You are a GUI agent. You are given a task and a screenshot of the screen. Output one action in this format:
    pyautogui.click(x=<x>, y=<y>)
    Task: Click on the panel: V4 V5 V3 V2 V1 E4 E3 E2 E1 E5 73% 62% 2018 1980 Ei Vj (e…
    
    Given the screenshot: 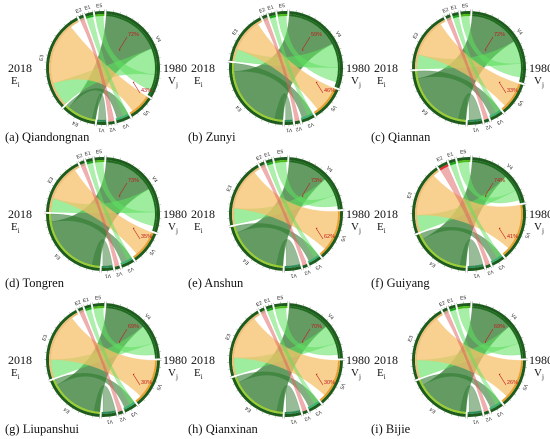 What is the action you would take?
    pyautogui.click(x=279, y=219)
    